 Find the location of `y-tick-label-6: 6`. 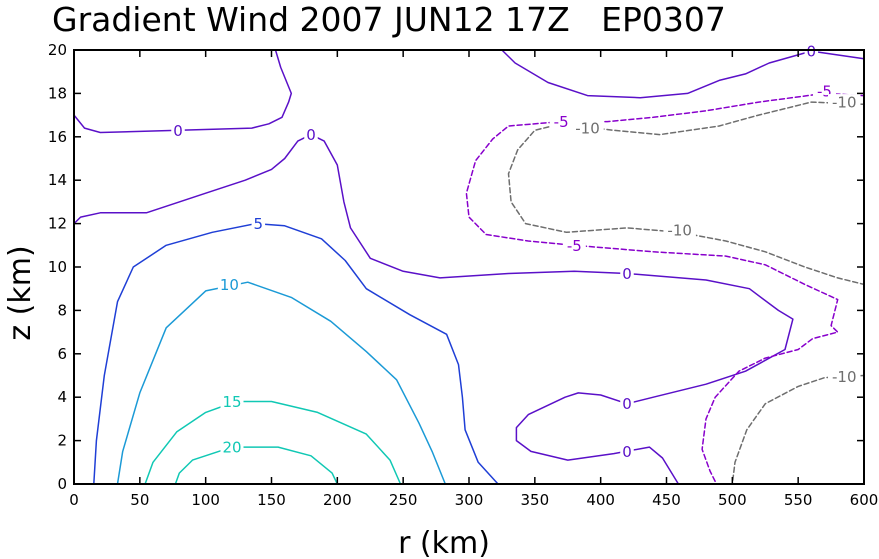

y-tick-label-6: 6 is located at coordinates (62, 354).